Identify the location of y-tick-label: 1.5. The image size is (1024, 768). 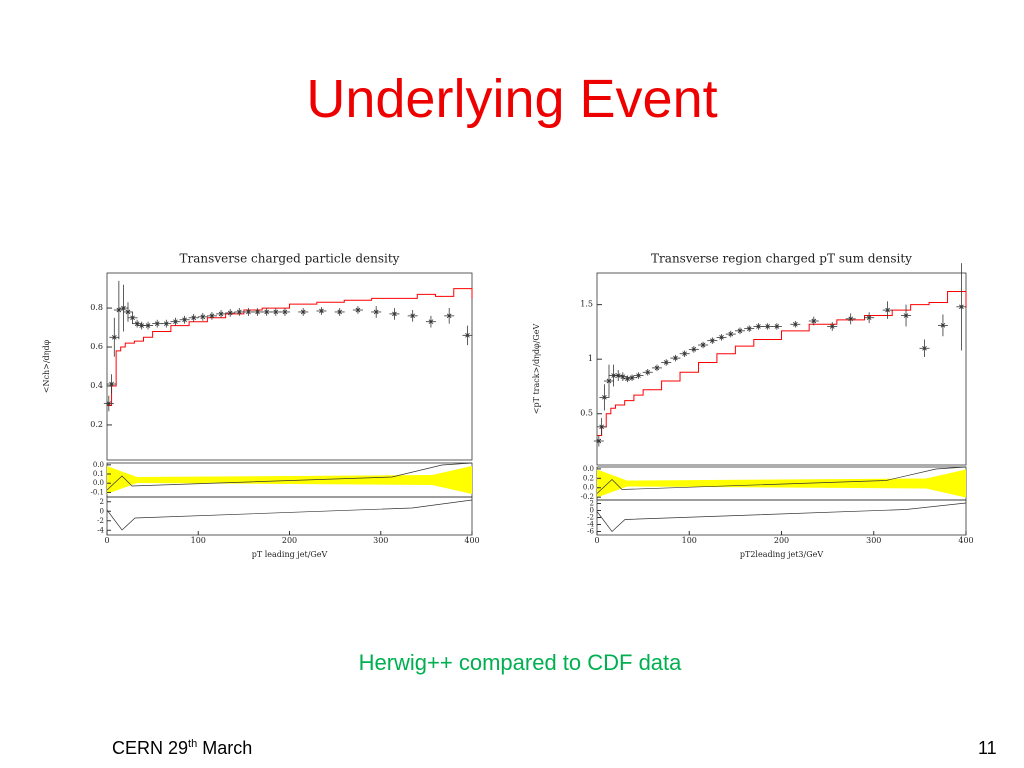
(586, 304).